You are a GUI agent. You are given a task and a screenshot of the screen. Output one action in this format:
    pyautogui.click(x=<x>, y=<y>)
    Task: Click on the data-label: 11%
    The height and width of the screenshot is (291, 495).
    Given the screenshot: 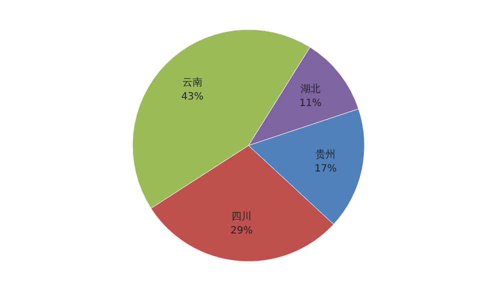 What is the action you would take?
    pyautogui.click(x=310, y=104)
    